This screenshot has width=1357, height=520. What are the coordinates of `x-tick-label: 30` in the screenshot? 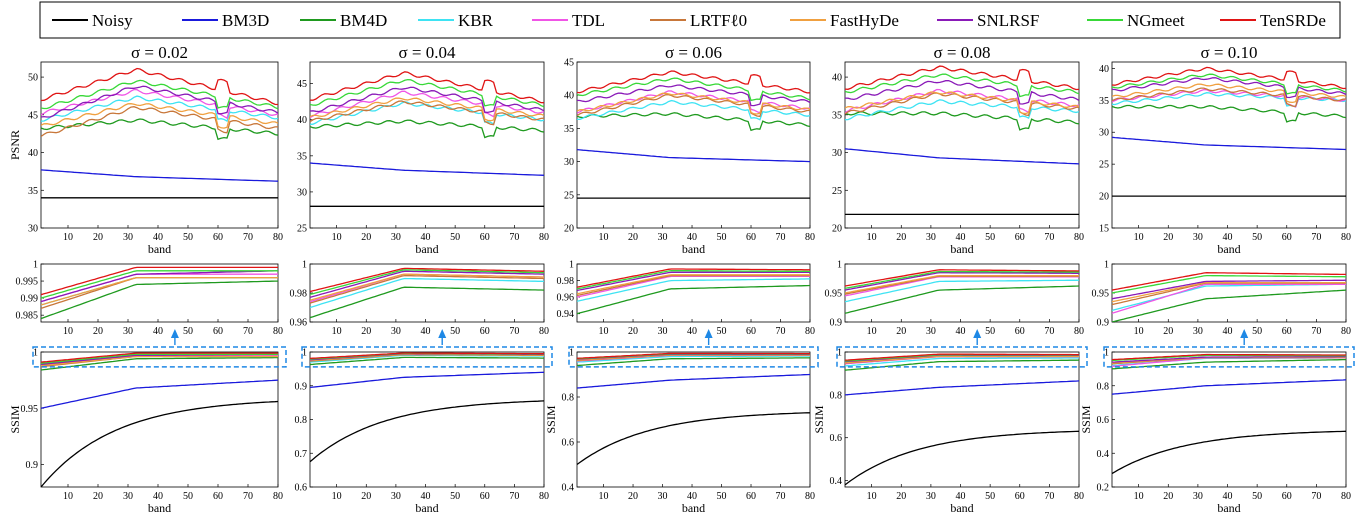 It's located at (128, 237).